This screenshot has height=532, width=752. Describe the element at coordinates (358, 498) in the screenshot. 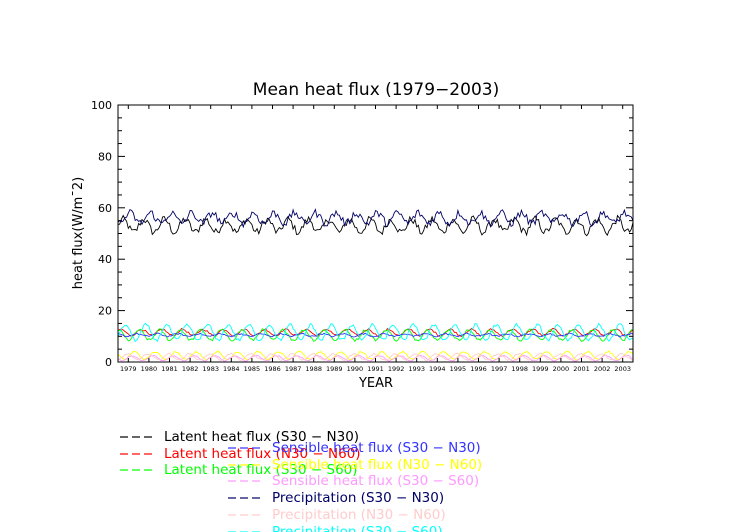

I see `legend-entry: Precipitation (S30 − N30)` at that location.